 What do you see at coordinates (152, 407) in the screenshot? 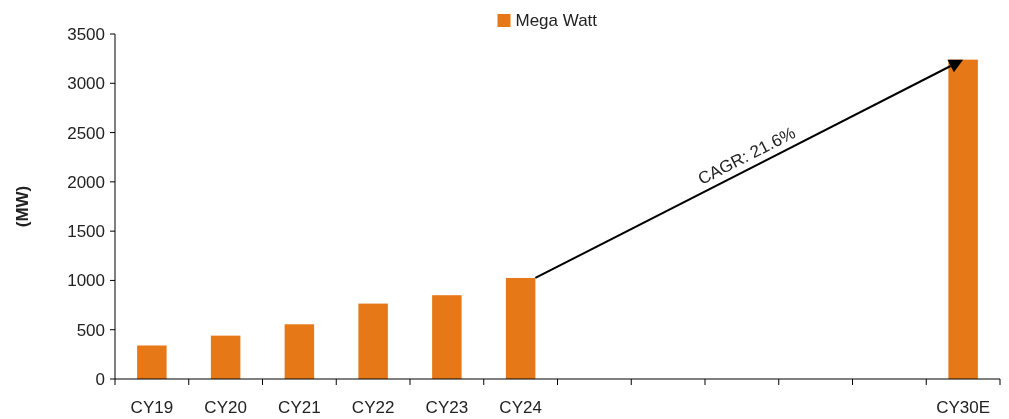
I see `x-tick-label: CY19` at bounding box center [152, 407].